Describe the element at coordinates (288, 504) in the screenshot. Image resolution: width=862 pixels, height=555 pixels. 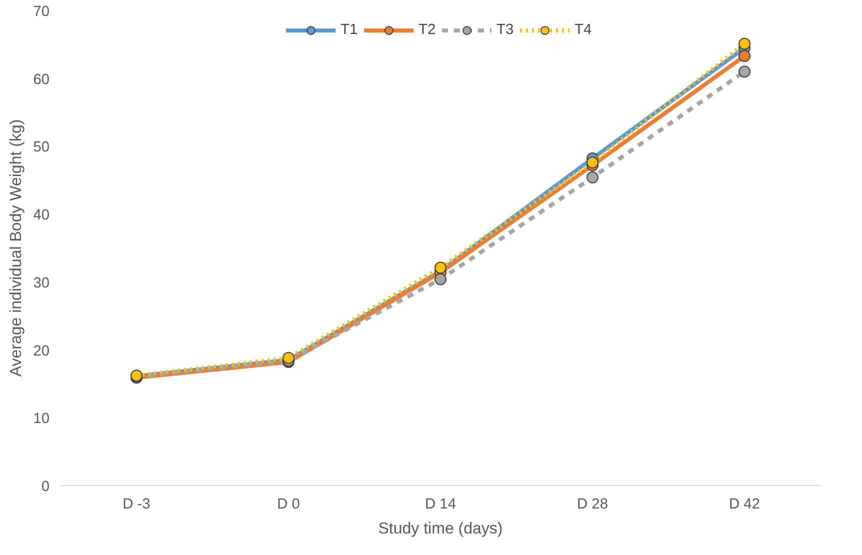
I see `x-tick-label: D 0` at that location.